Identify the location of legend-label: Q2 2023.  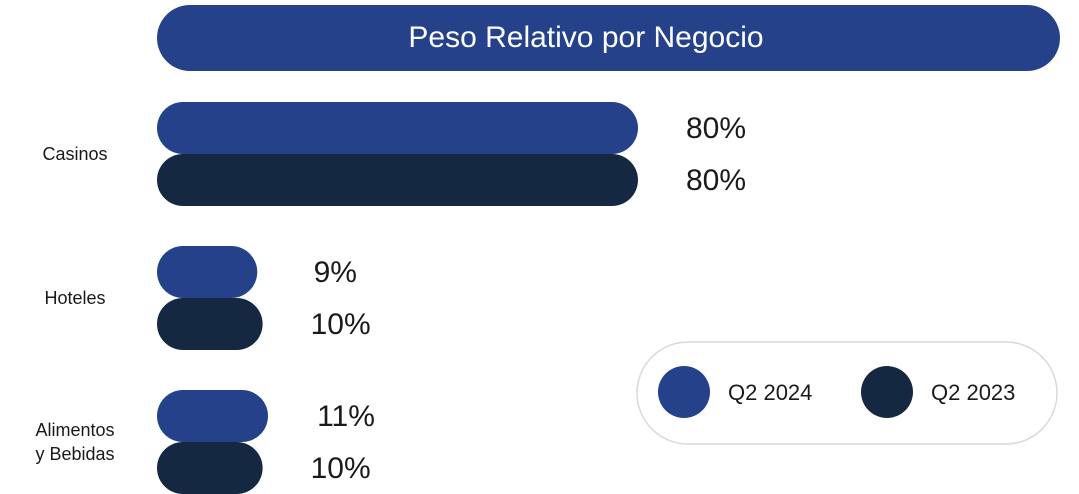
(973, 392).